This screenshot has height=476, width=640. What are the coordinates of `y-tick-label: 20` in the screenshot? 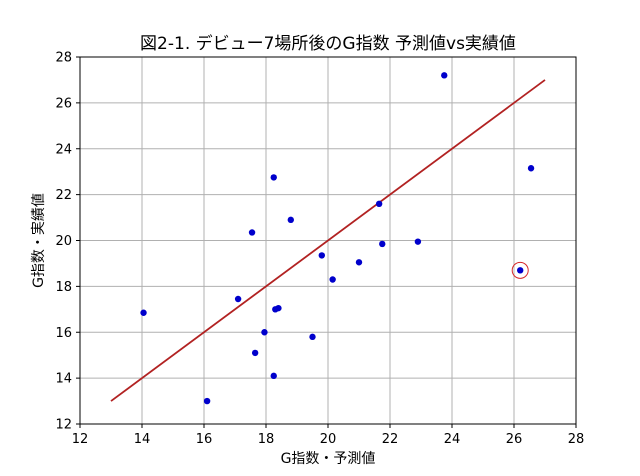 It's located at (63, 241).